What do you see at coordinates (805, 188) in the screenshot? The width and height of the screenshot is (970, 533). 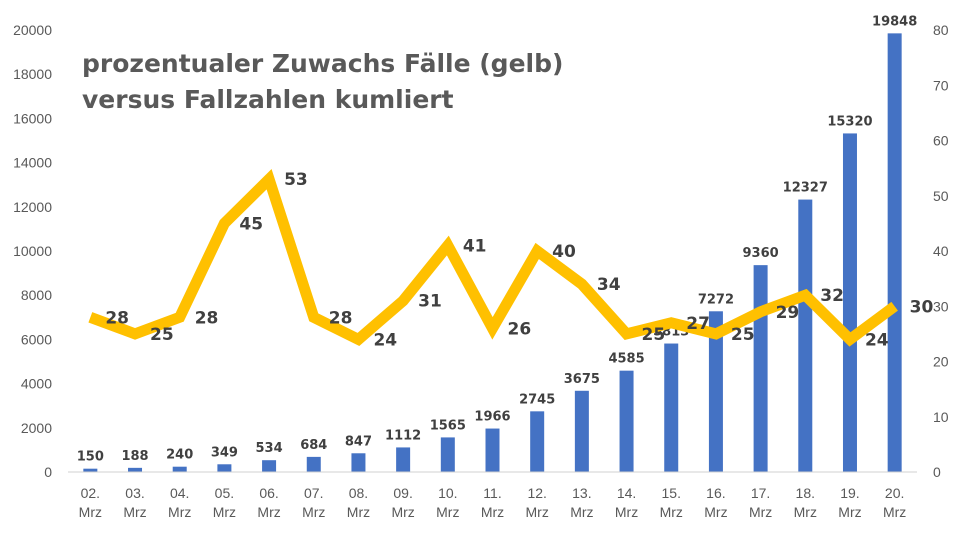 I see `bar-data-label: 12327` at bounding box center [805, 188].